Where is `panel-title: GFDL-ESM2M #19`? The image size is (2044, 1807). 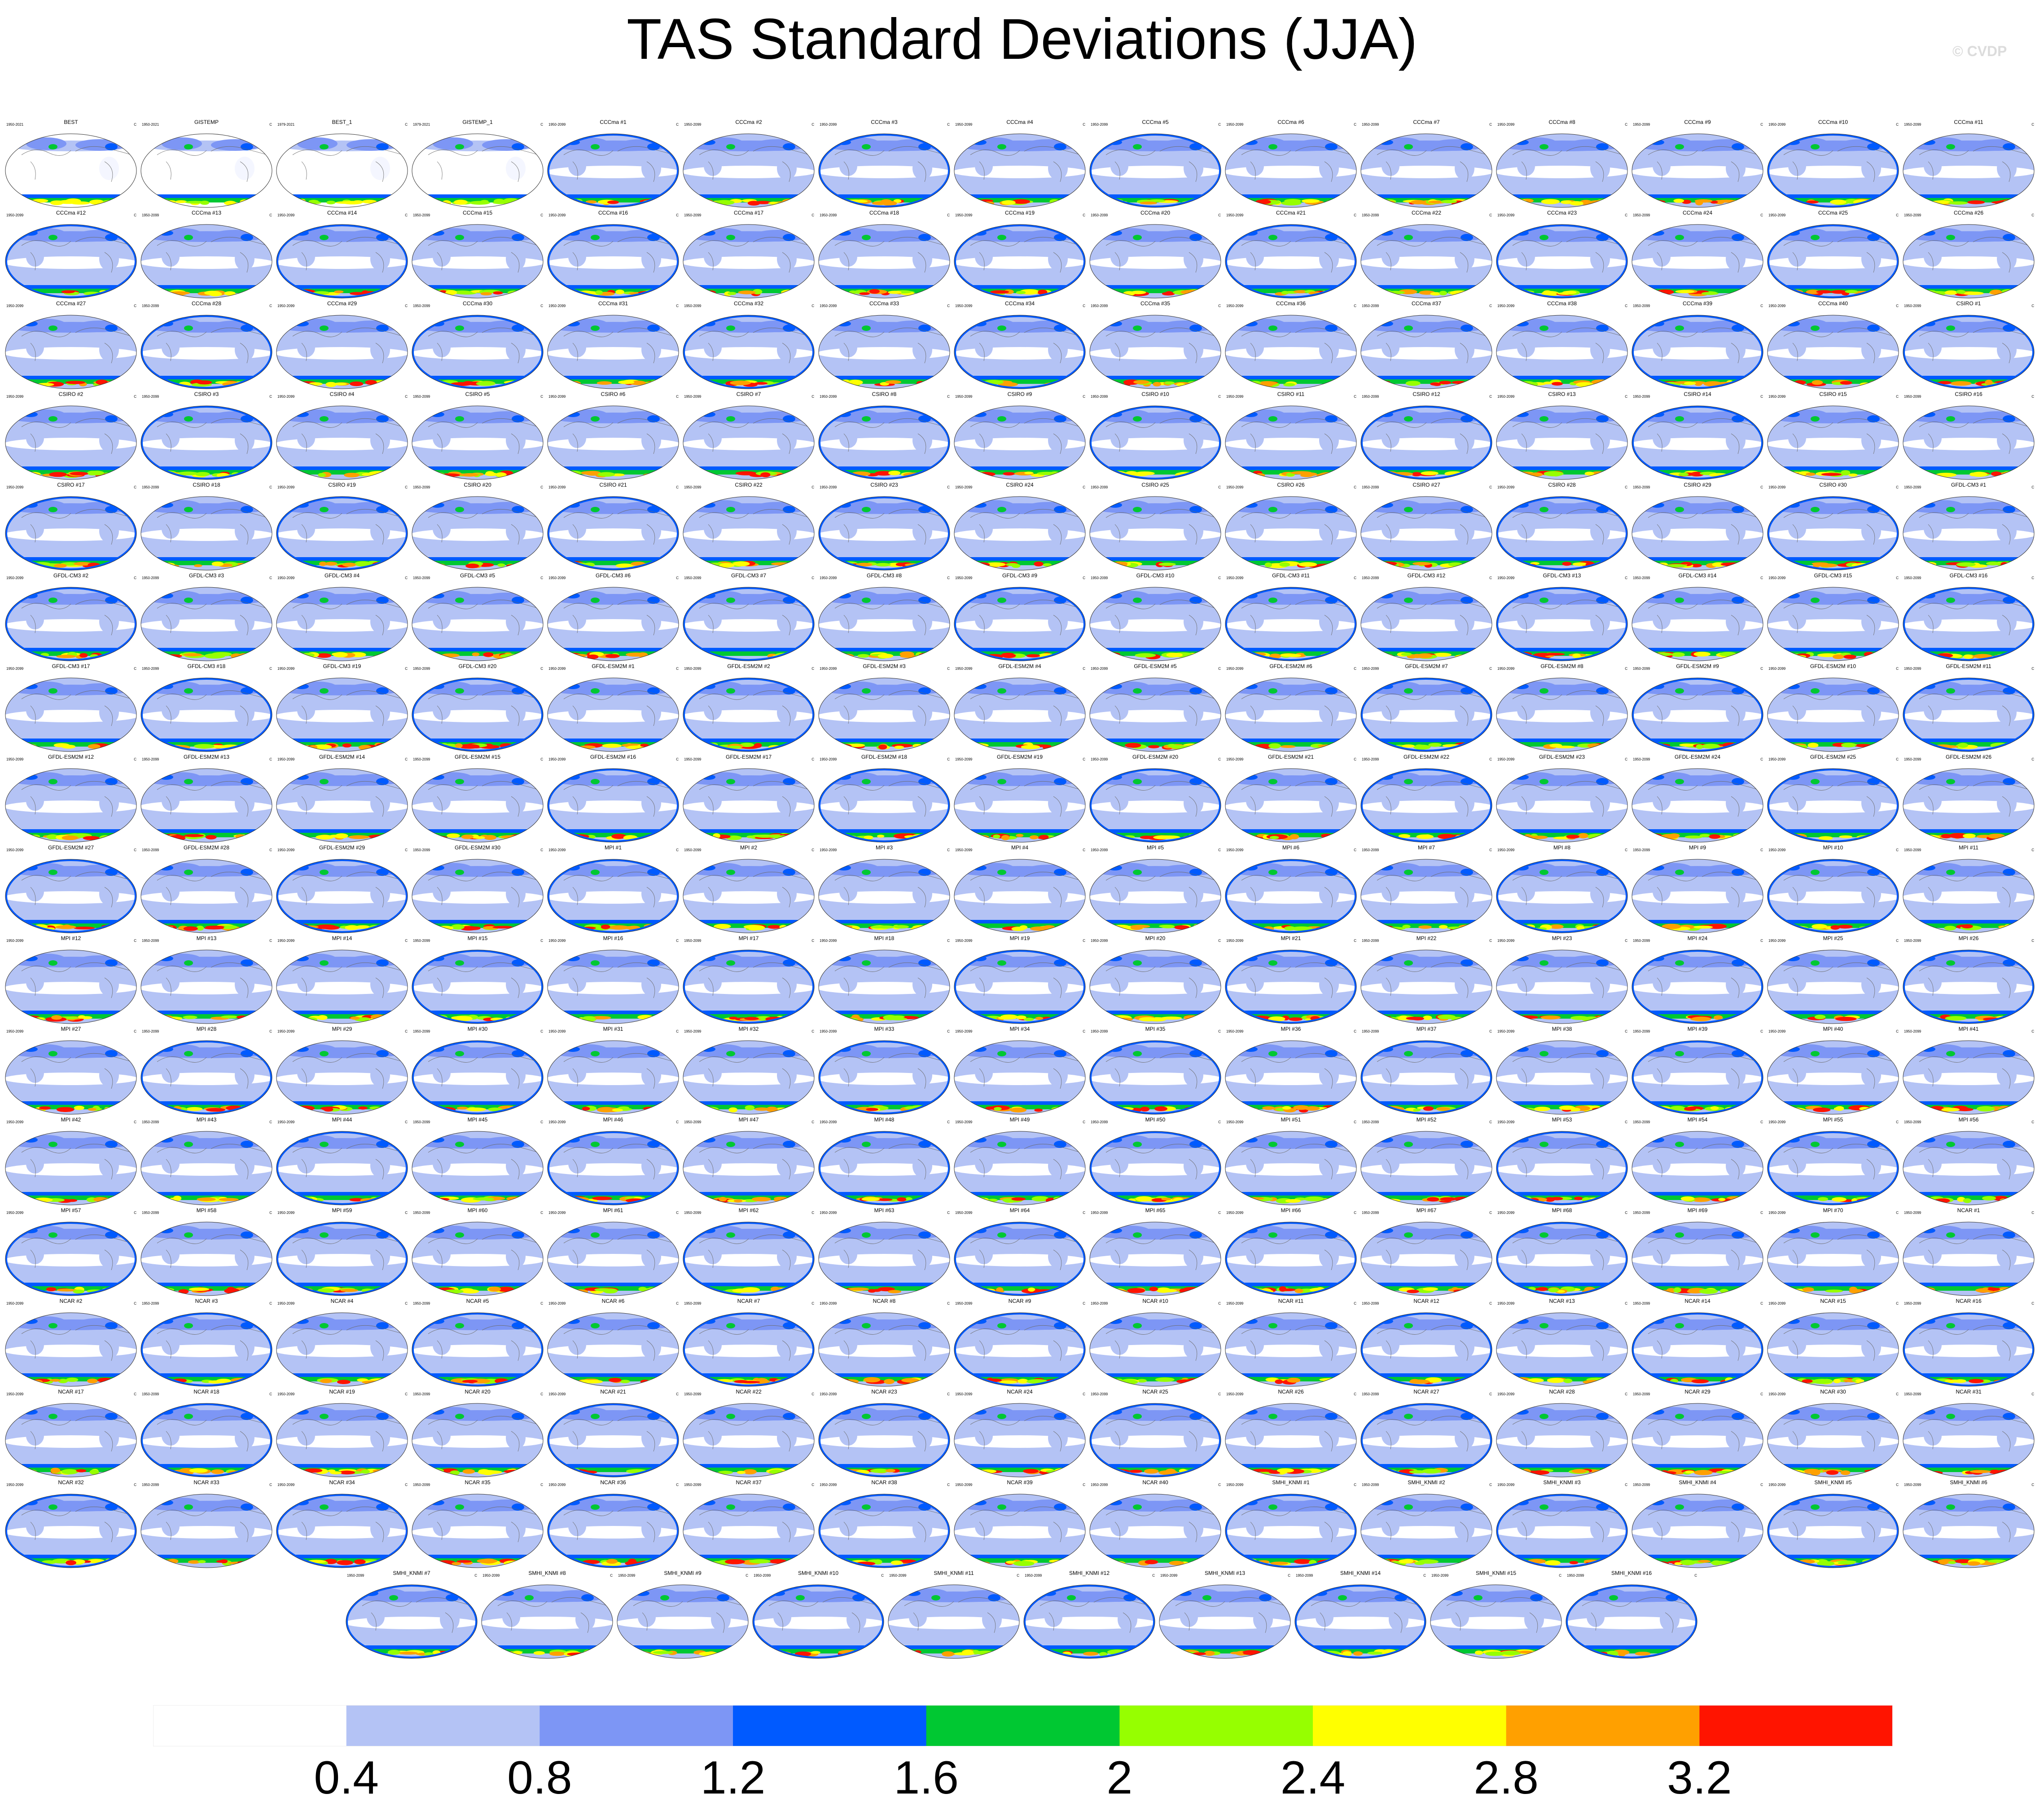
panel-title: GFDL-ESM2M #19 is located at coordinates (1019, 757).